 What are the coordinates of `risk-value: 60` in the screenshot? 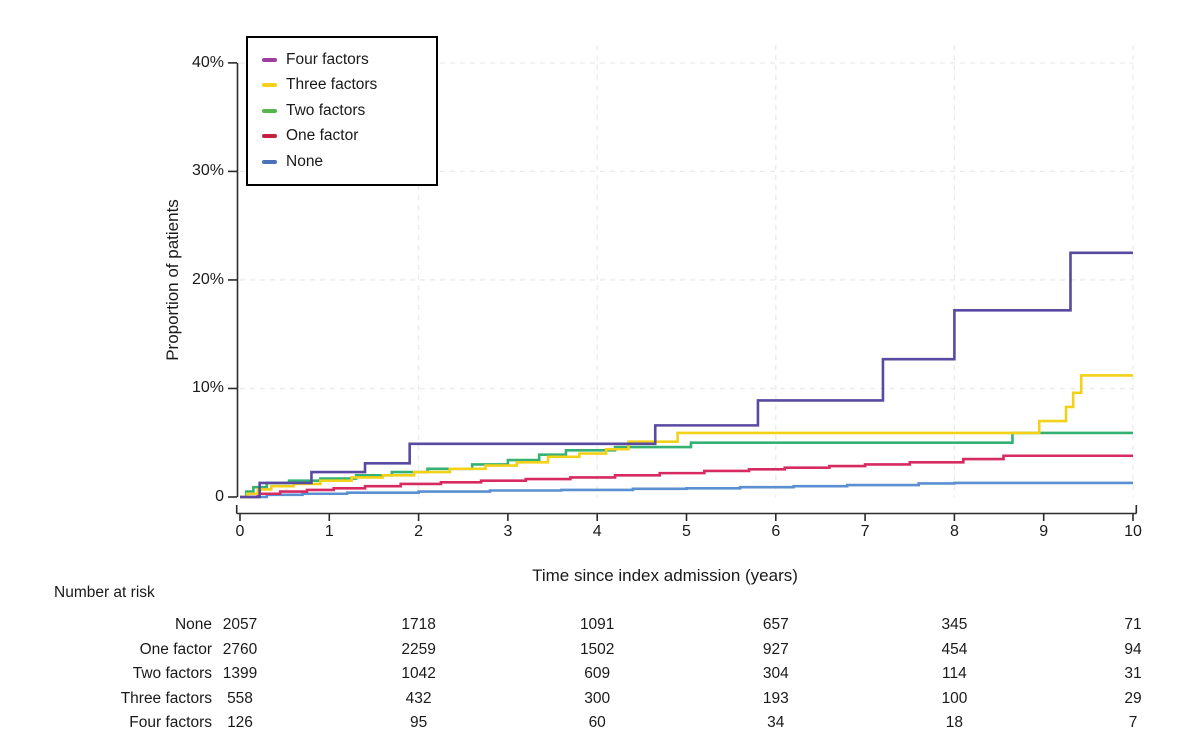 It's located at (597, 722).